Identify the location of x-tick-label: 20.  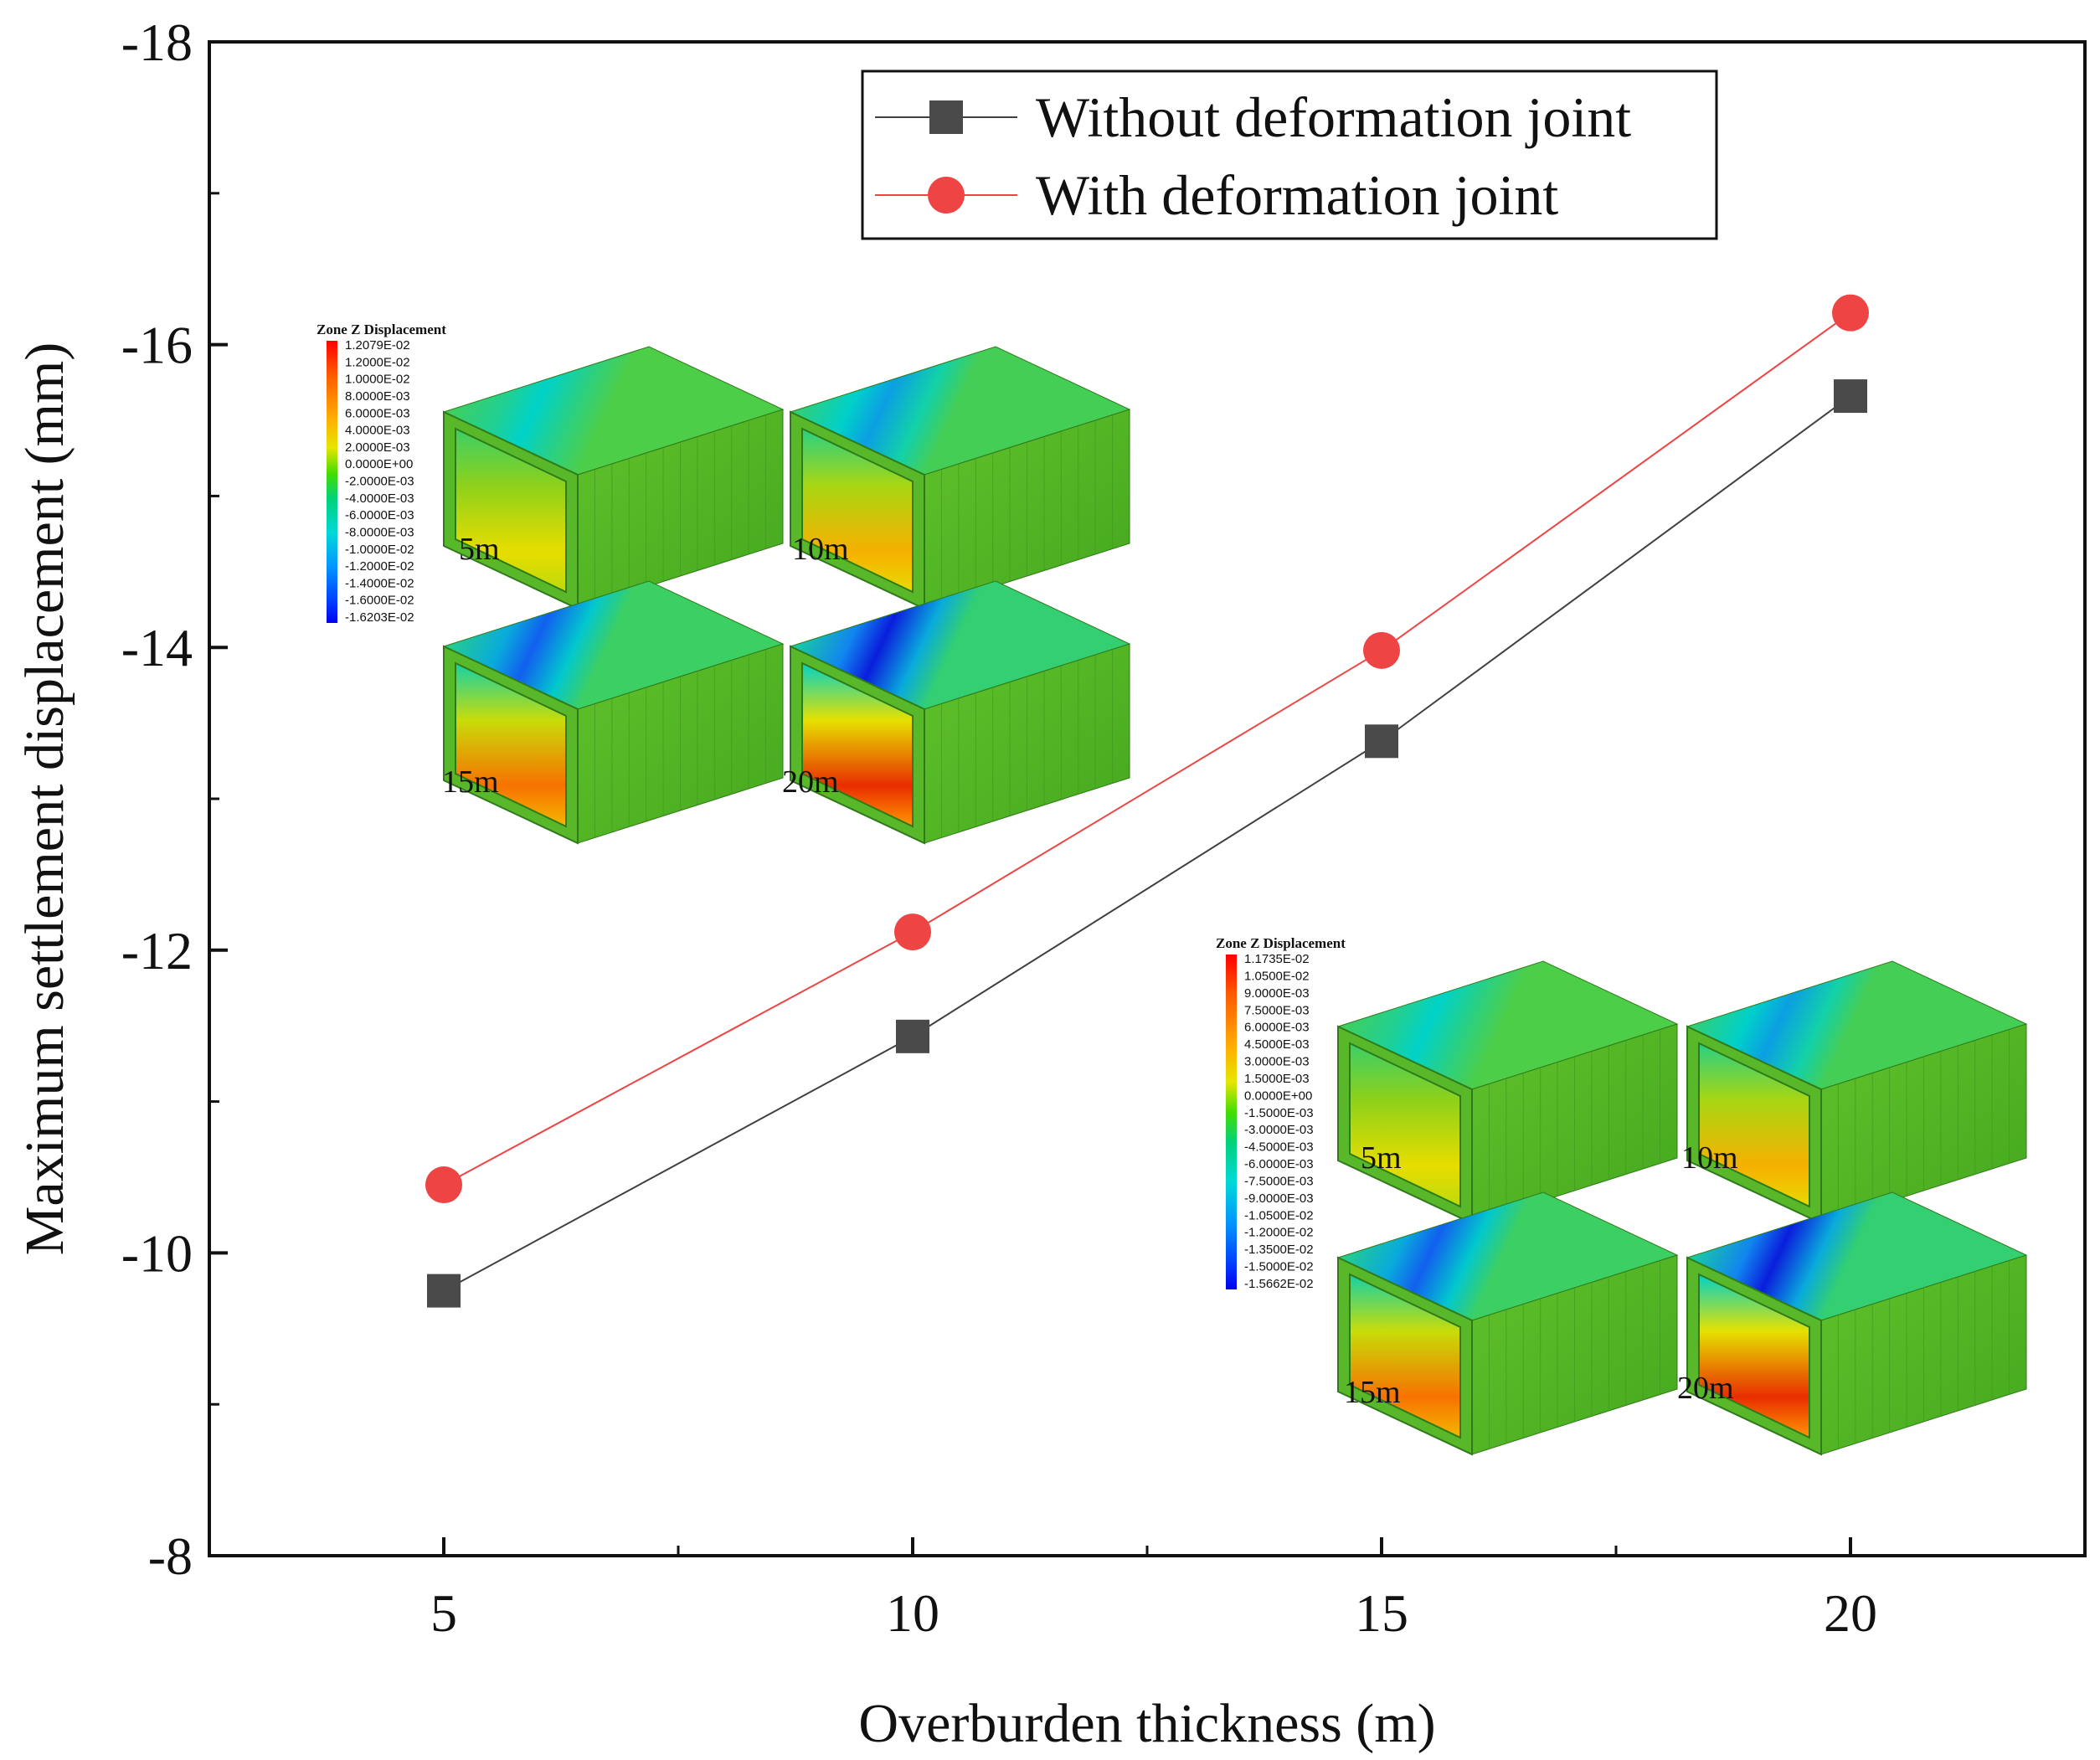
(1851, 1613).